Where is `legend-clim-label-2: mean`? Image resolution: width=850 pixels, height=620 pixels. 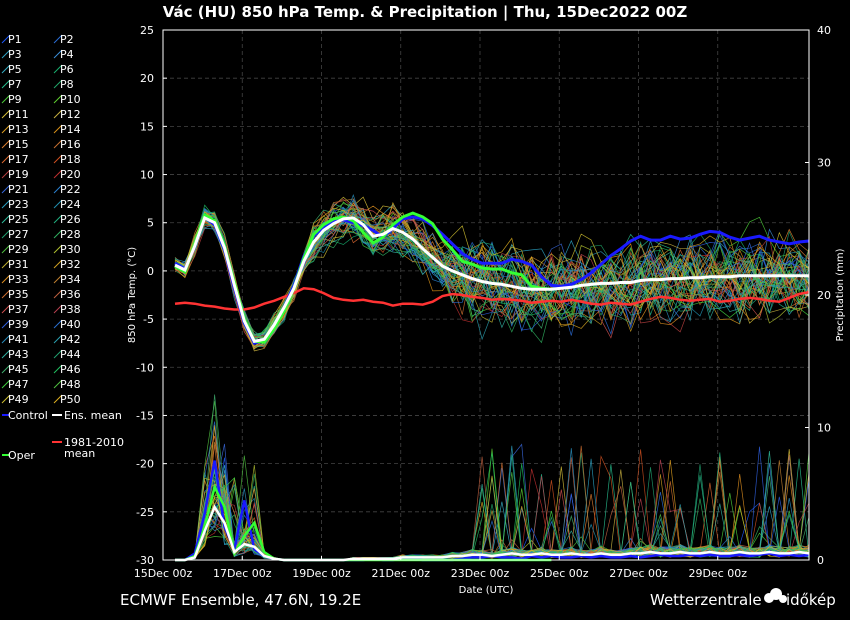
legend-clim-label-2: mean is located at coordinates (79, 453).